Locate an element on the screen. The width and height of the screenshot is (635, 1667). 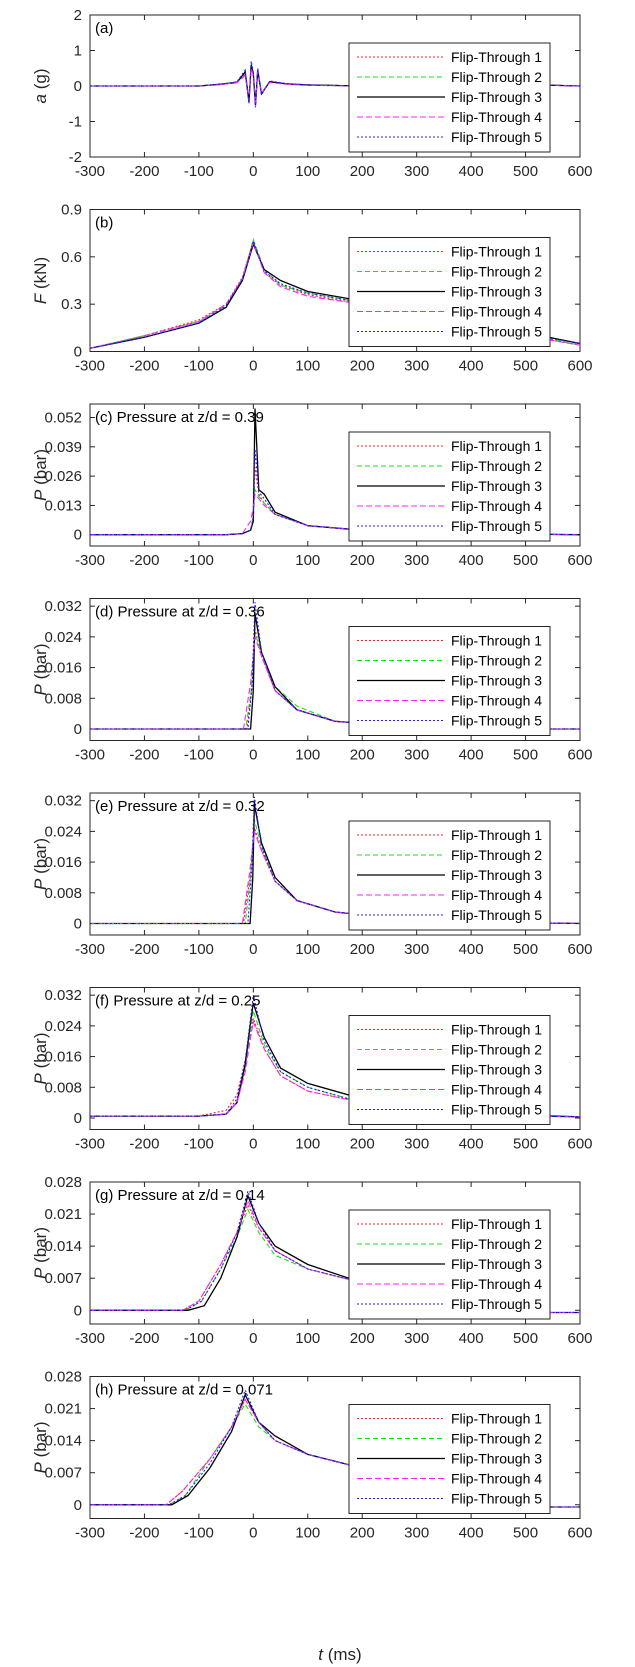
y-tick-label: 0.016 is located at coordinates (63, 668).